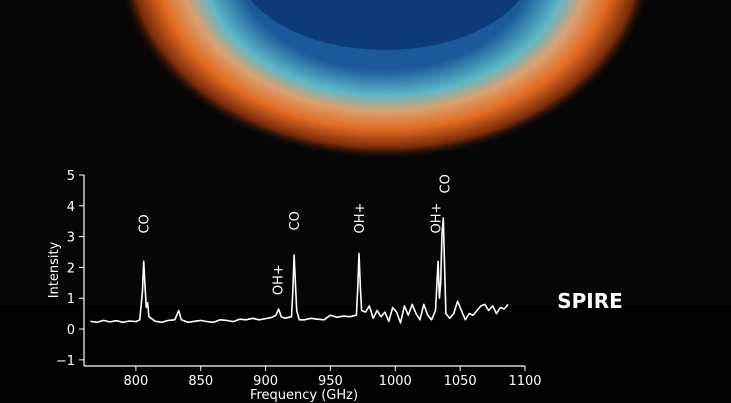 Image resolution: width=731 pixels, height=403 pixels. Describe the element at coordinates (395, 381) in the screenshot. I see `x-tick-label: 1000` at that location.